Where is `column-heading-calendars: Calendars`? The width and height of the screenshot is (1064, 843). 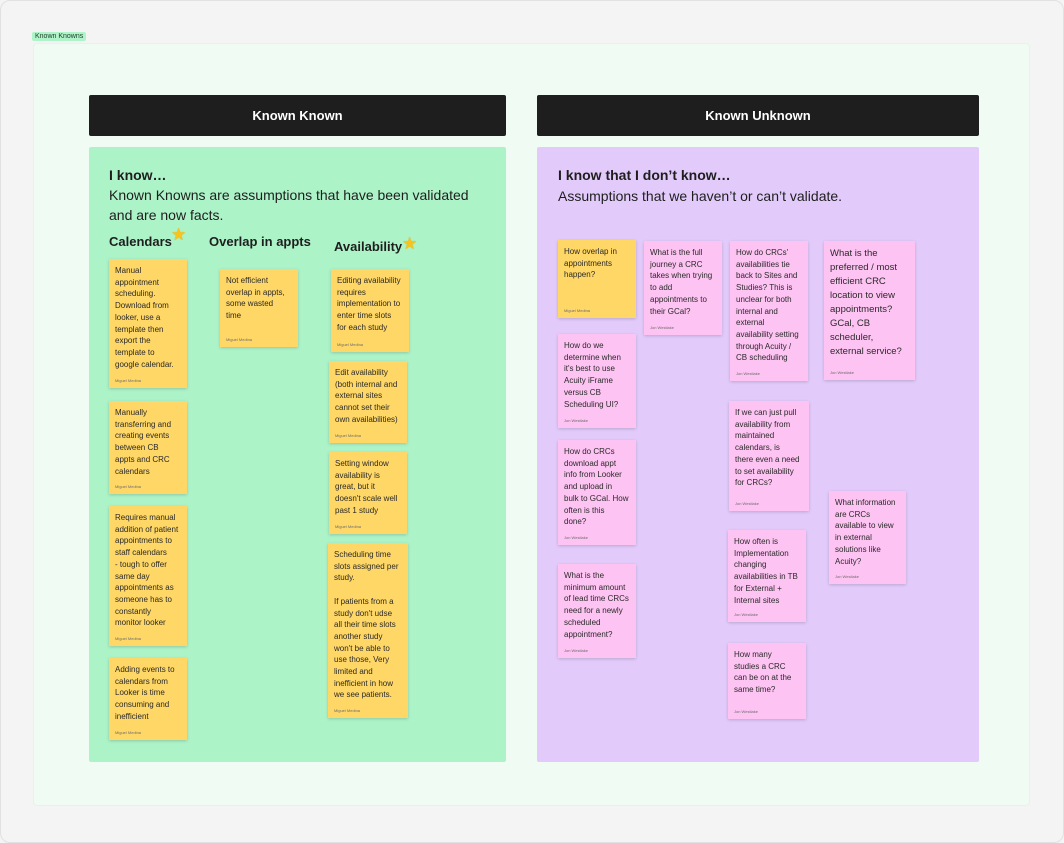
column-heading-calendars: Calendars is located at coordinates (140, 241).